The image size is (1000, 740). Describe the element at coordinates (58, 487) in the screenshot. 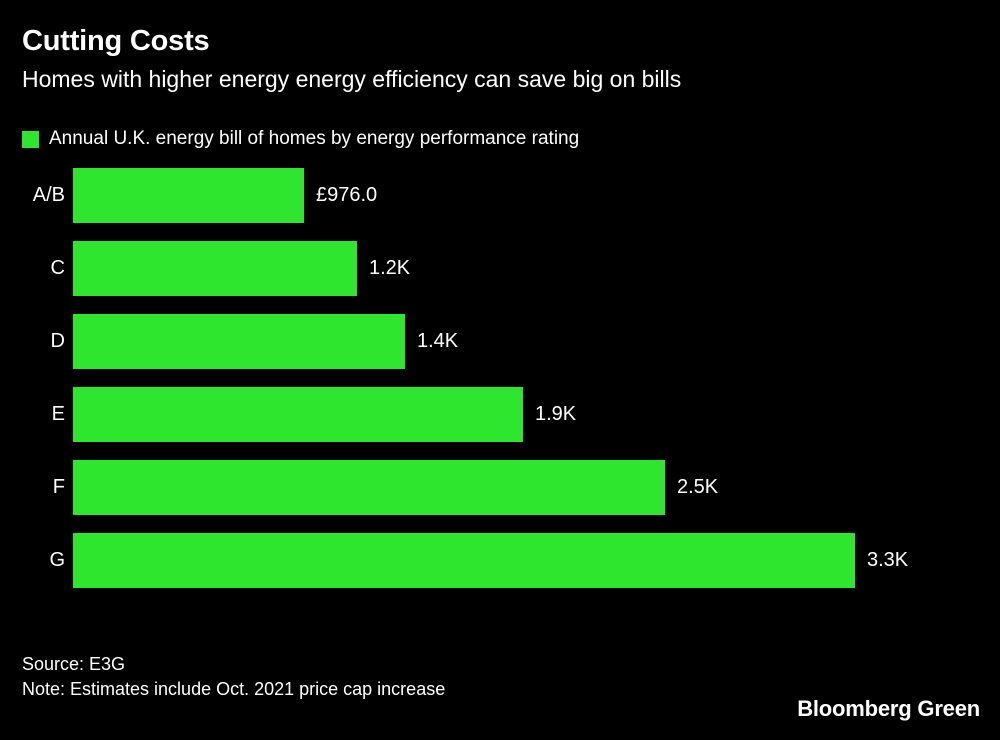

I see `category-label: F` at that location.